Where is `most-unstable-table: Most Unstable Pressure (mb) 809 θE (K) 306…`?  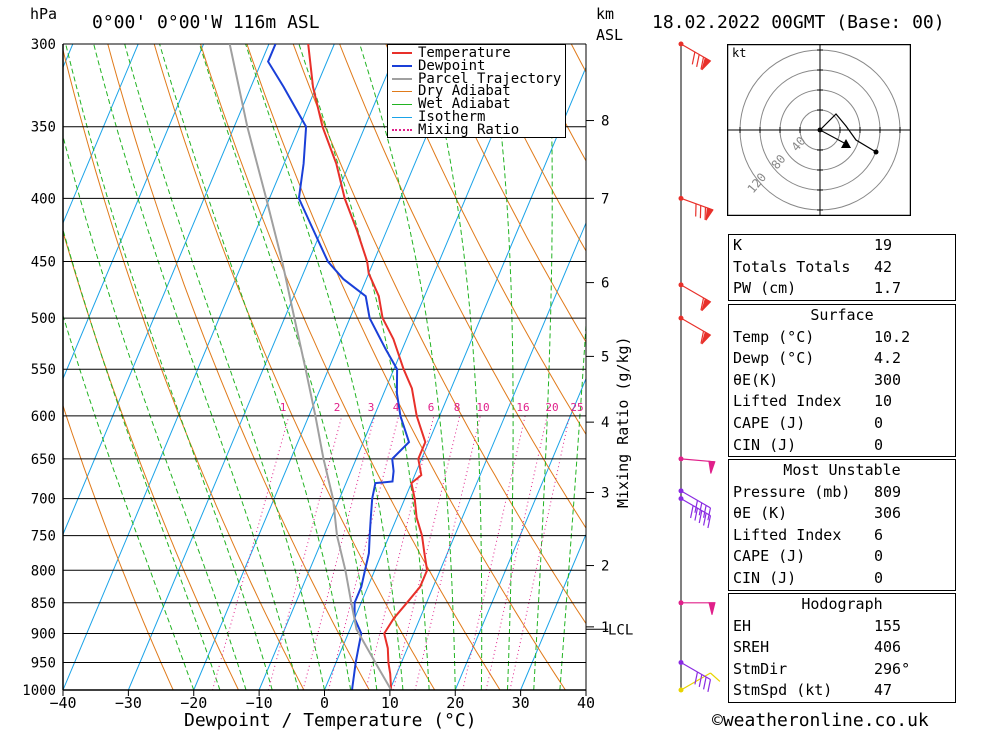
most-unstable-table: Most Unstable Pressure (mb) 809 θE (K) 306… is located at coordinates (842, 525).